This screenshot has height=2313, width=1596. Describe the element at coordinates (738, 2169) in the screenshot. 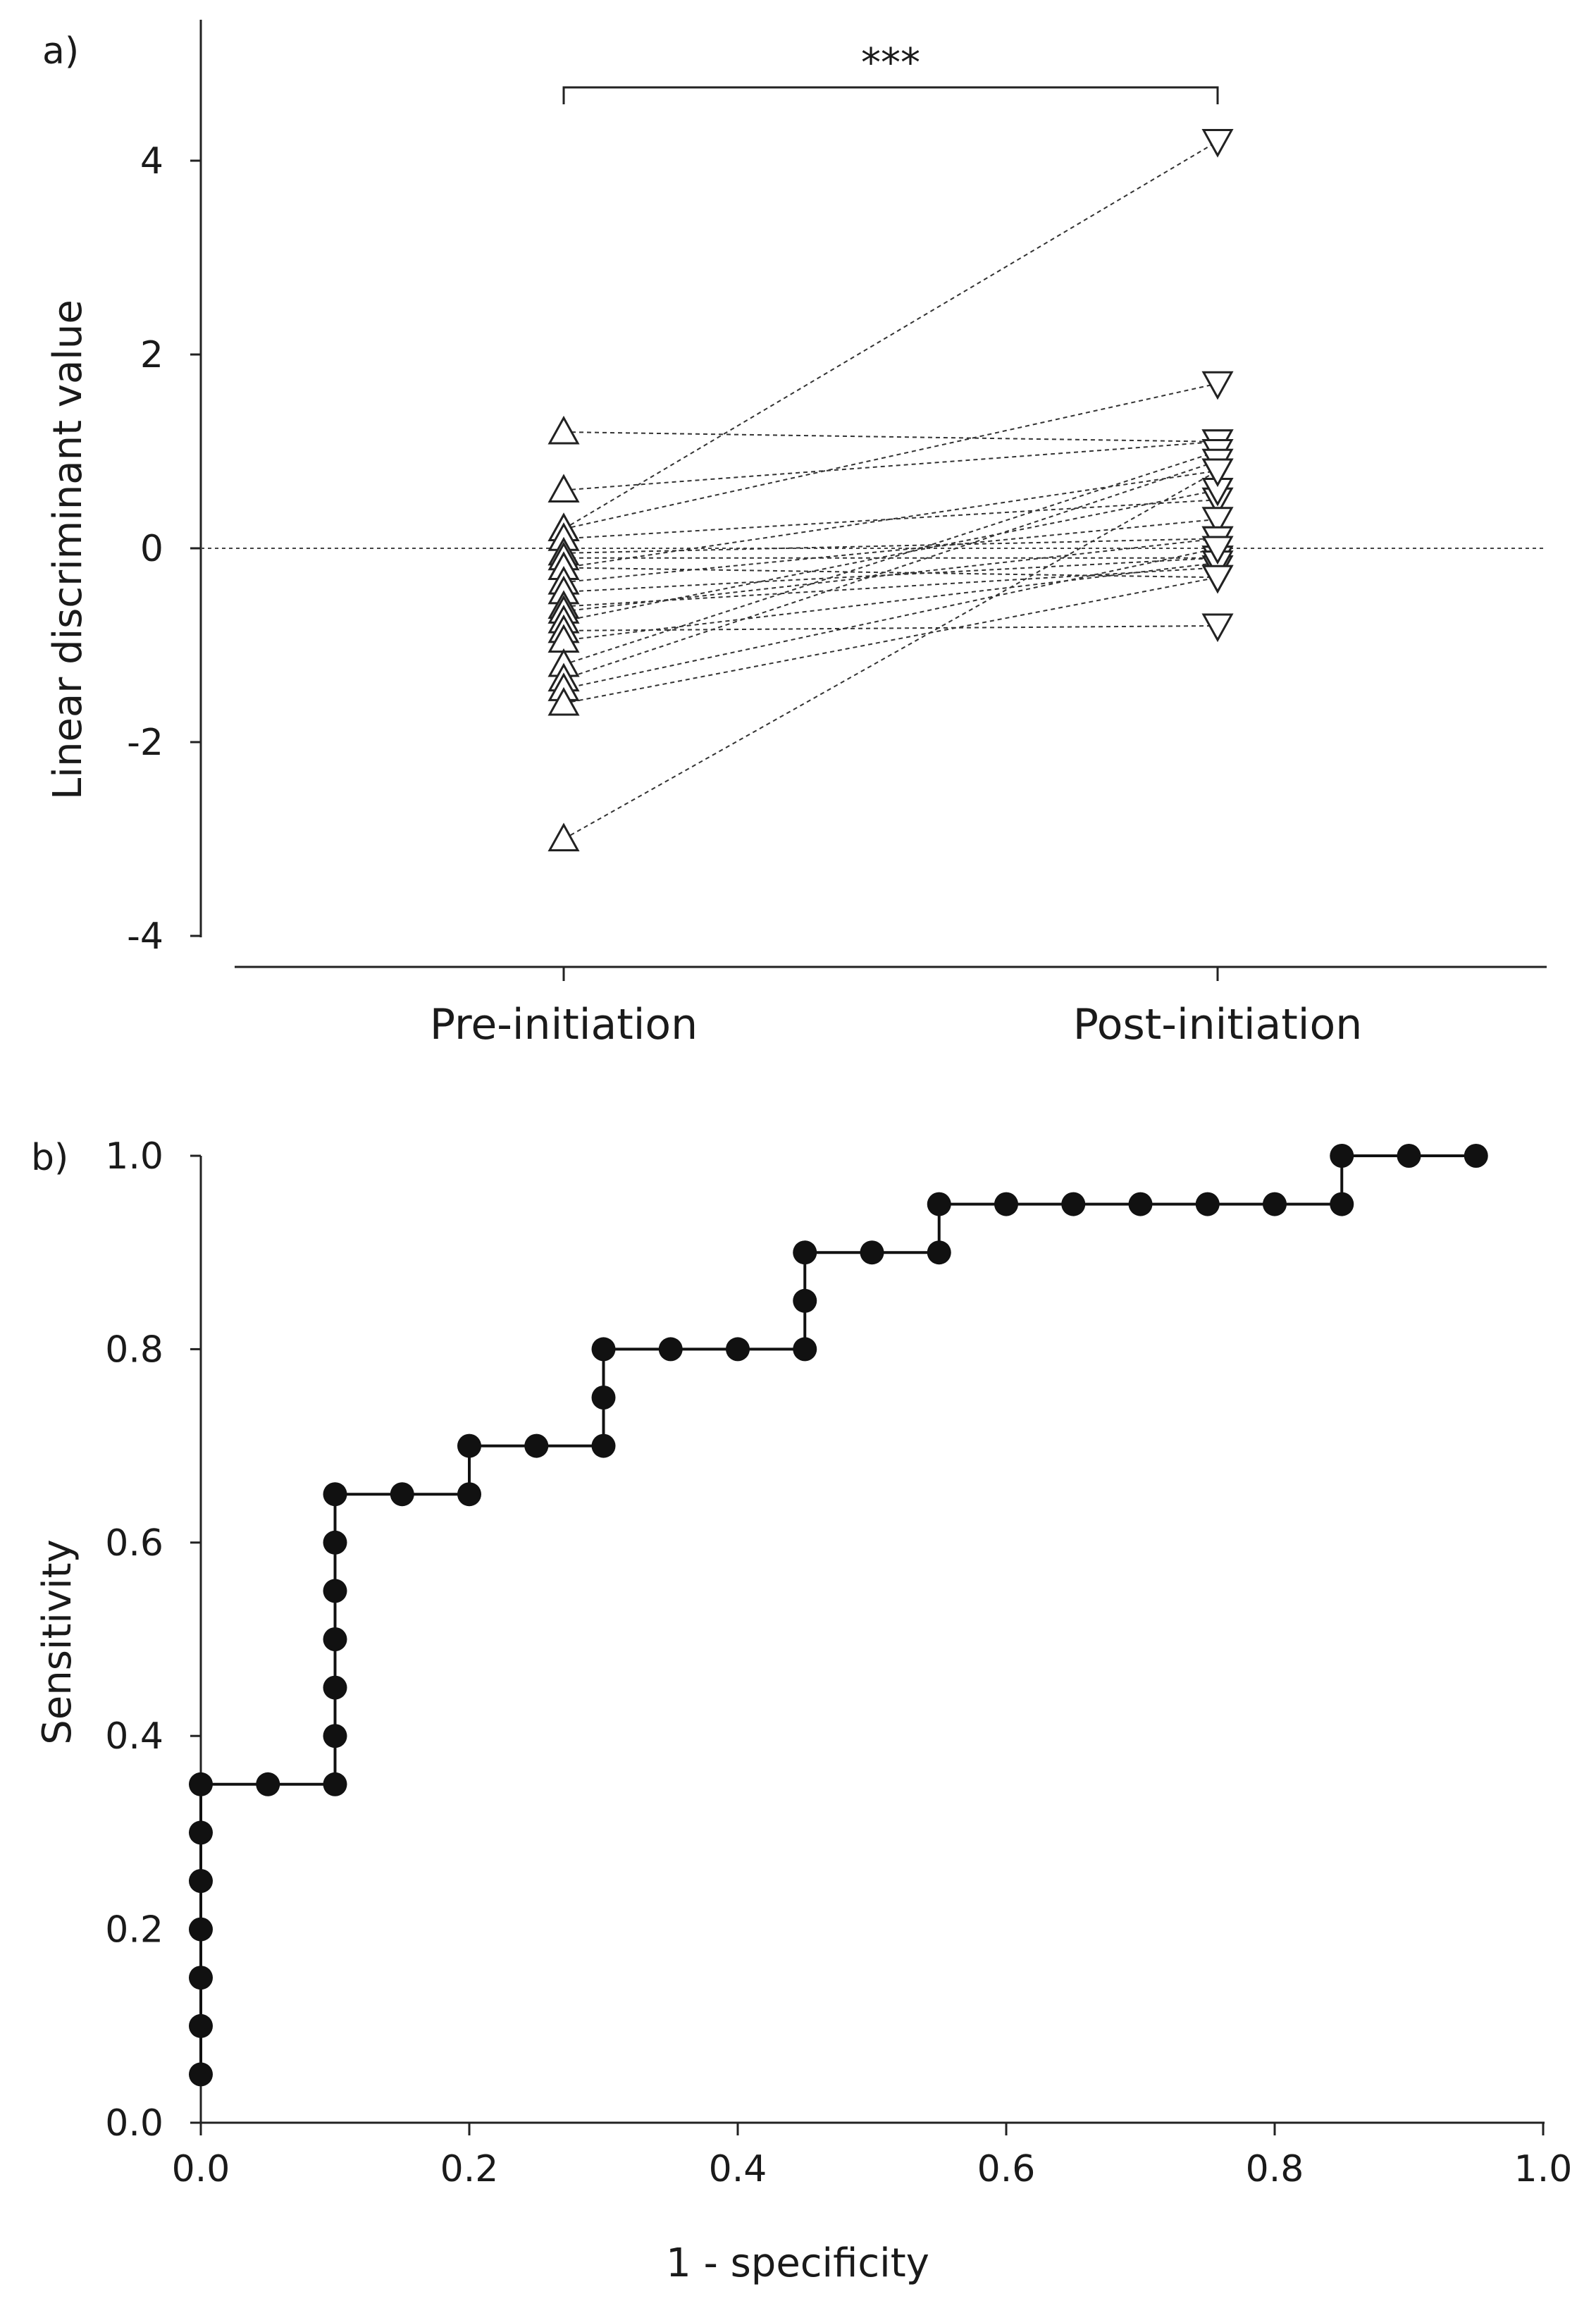

I see `panel-b-x-tick-label: 0.4` at that location.